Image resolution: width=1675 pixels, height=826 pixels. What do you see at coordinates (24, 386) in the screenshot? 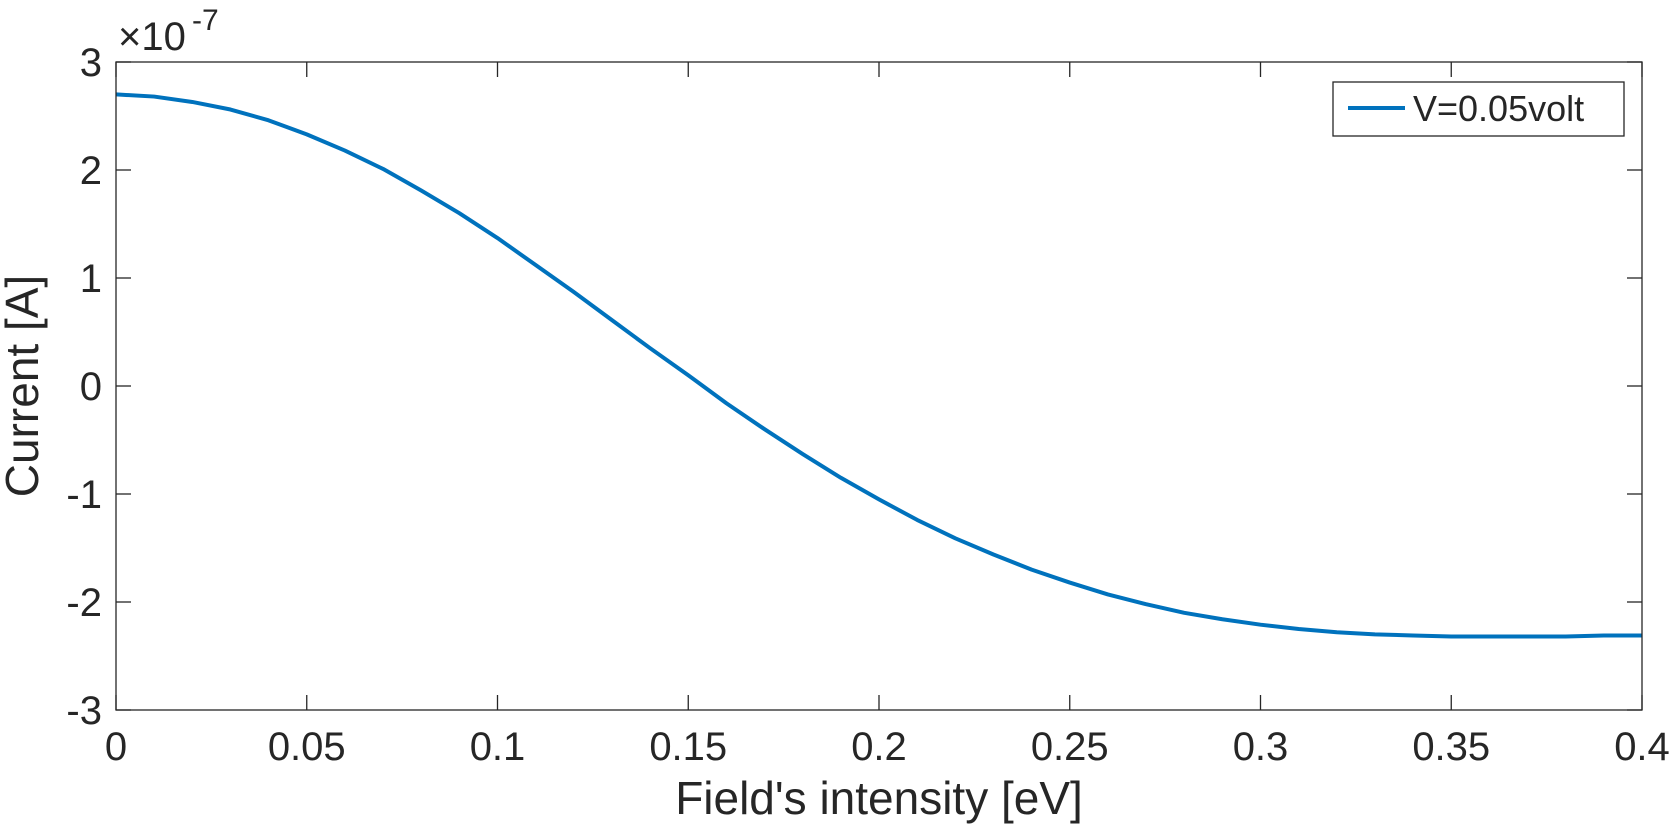
I see `y-axis-label: Current [A]` at bounding box center [24, 386].